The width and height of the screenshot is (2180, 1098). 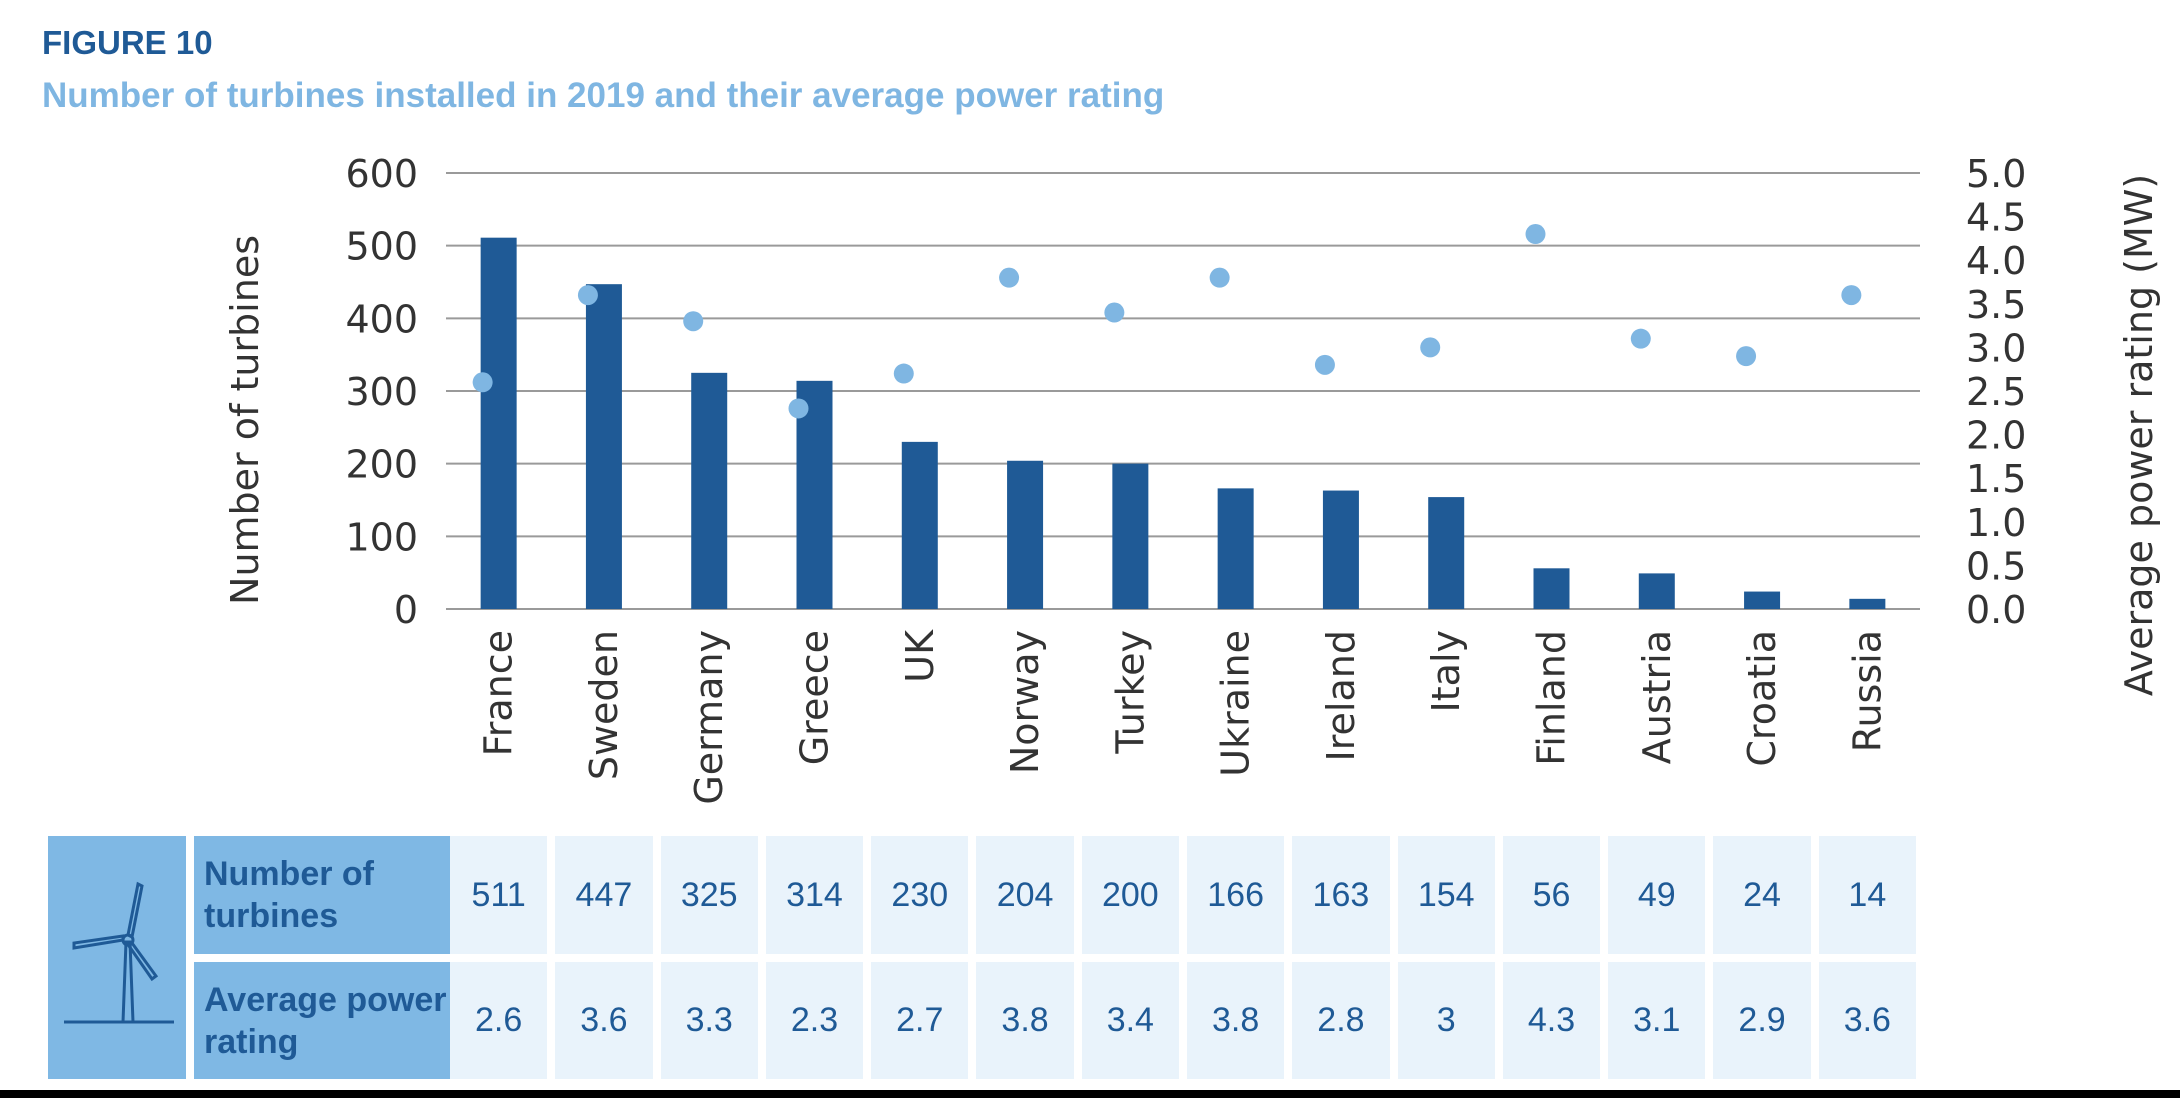 I want to click on y2-tick-label: 5.0, so click(x=1996, y=174).